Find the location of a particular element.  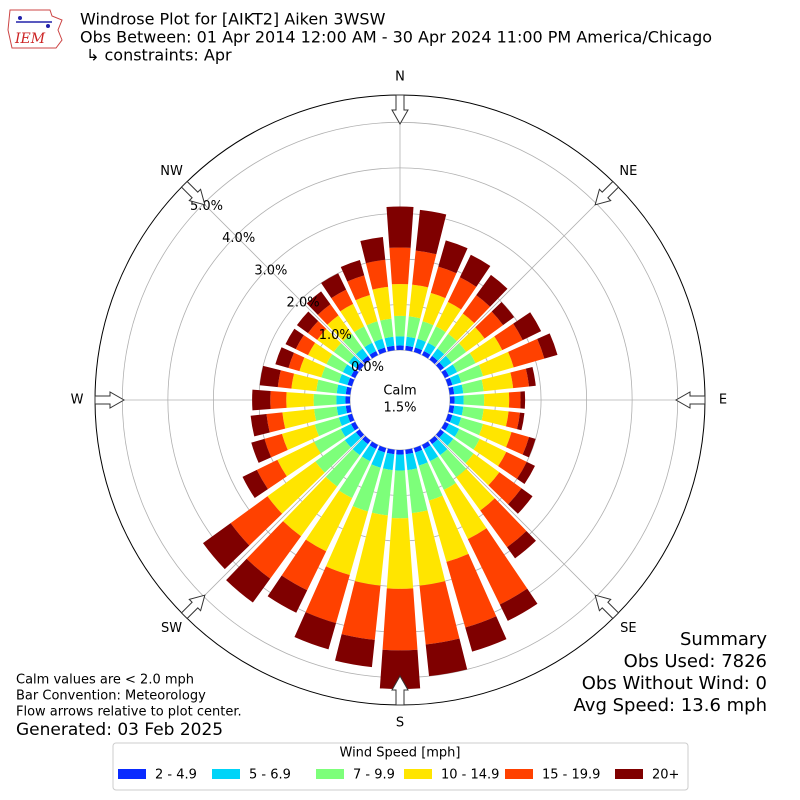

legend-swatch is located at coordinates (132, 774).